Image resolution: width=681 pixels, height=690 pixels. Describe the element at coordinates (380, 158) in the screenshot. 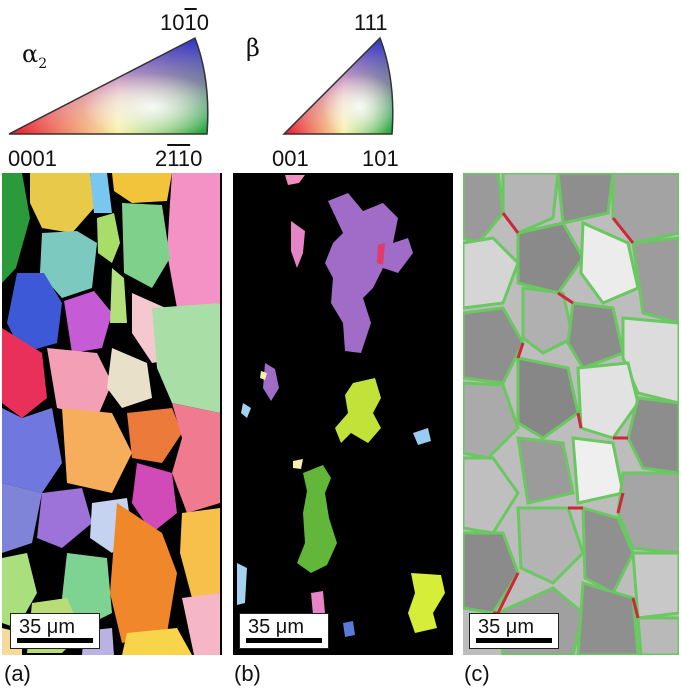

I see `beta-pole-right-label: 101` at that location.